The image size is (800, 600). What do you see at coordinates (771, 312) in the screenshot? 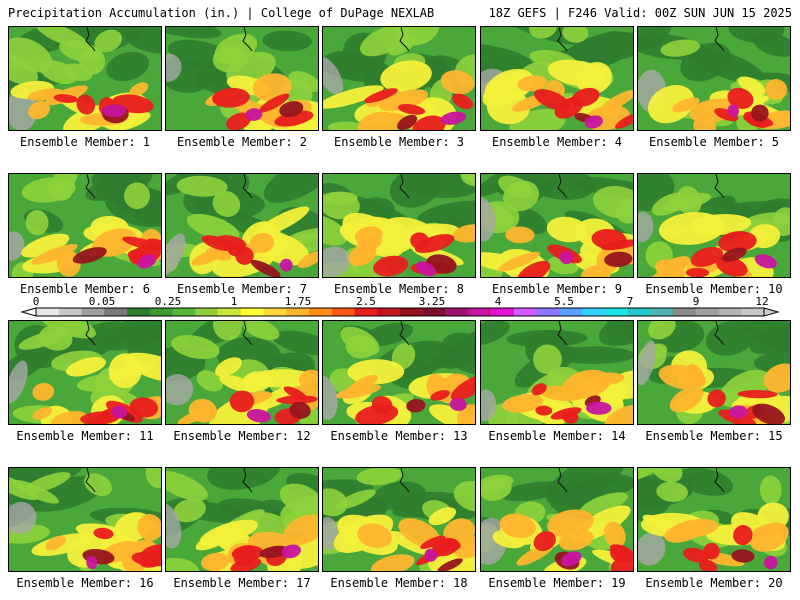
I see `colorbar-max-arrow` at bounding box center [771, 312].